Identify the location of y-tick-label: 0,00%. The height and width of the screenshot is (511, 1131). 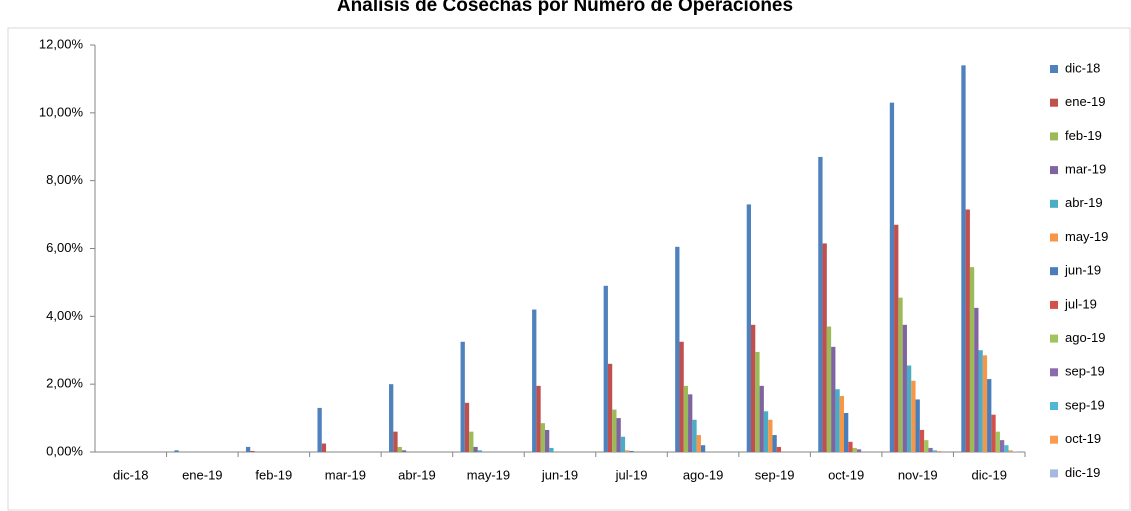
(64, 450).